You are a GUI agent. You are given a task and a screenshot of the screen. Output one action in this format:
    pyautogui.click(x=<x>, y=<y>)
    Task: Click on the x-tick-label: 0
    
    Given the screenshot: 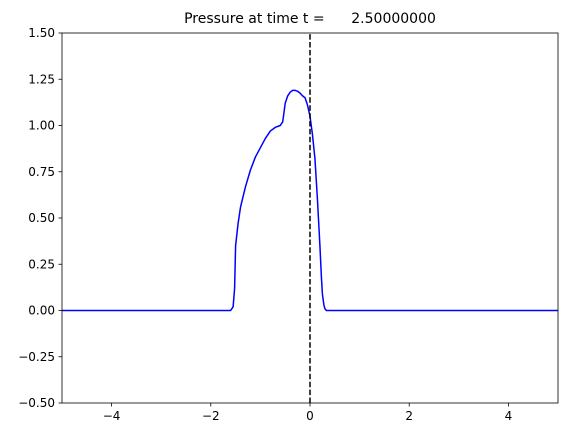 What is the action you would take?
    pyautogui.click(x=310, y=416)
    